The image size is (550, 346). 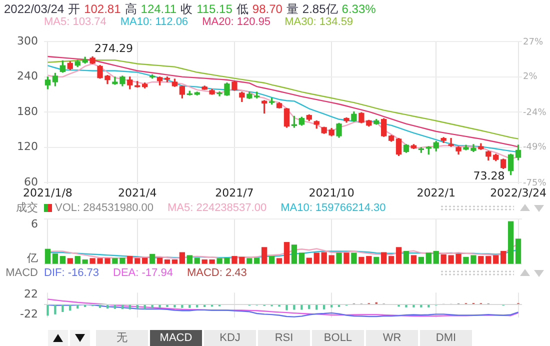 What do you see at coordinates (489, 176) in the screenshot?
I see `annotation: 73.28` at bounding box center [489, 176].